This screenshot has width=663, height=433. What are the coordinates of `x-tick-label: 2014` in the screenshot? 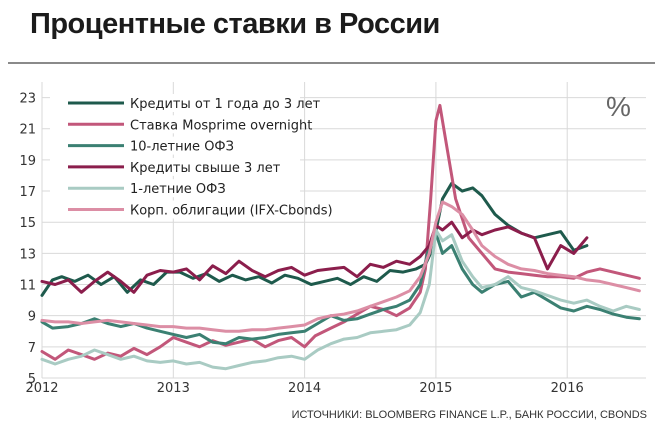 It's located at (304, 388).